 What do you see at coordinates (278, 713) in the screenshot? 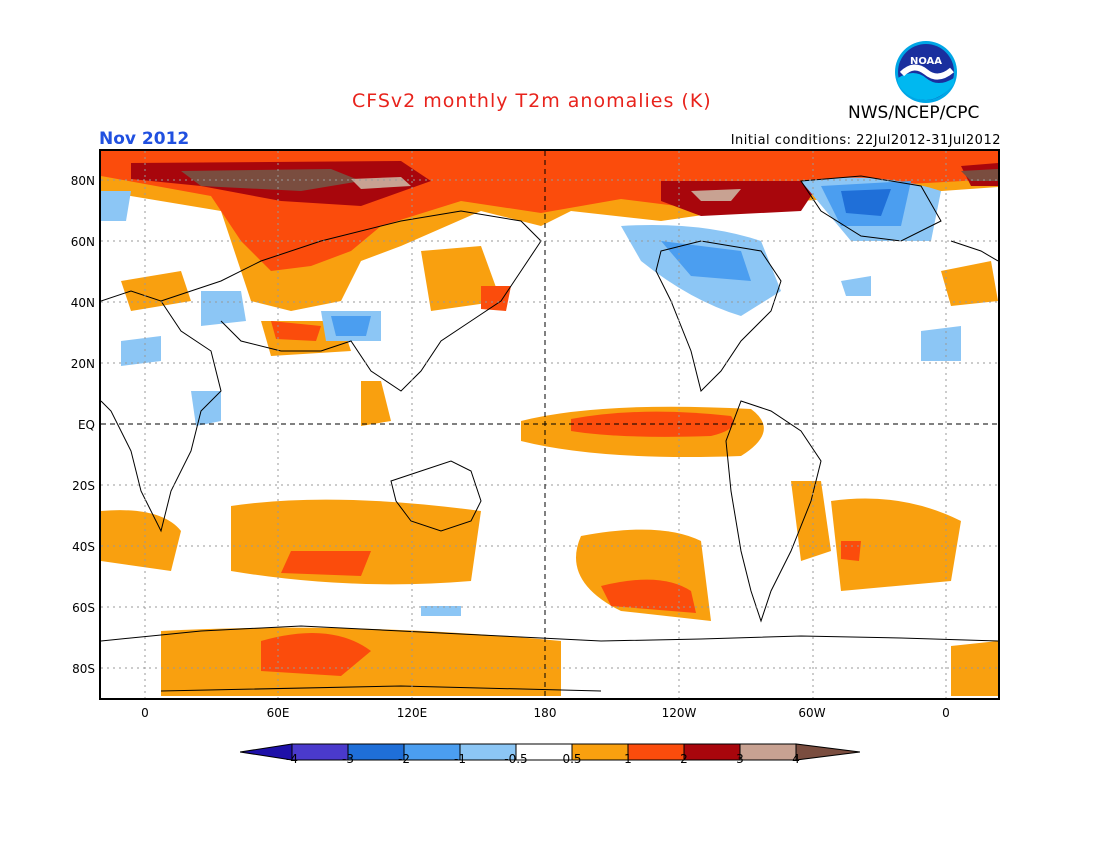
I see `lon-label: 60E` at bounding box center [278, 713].